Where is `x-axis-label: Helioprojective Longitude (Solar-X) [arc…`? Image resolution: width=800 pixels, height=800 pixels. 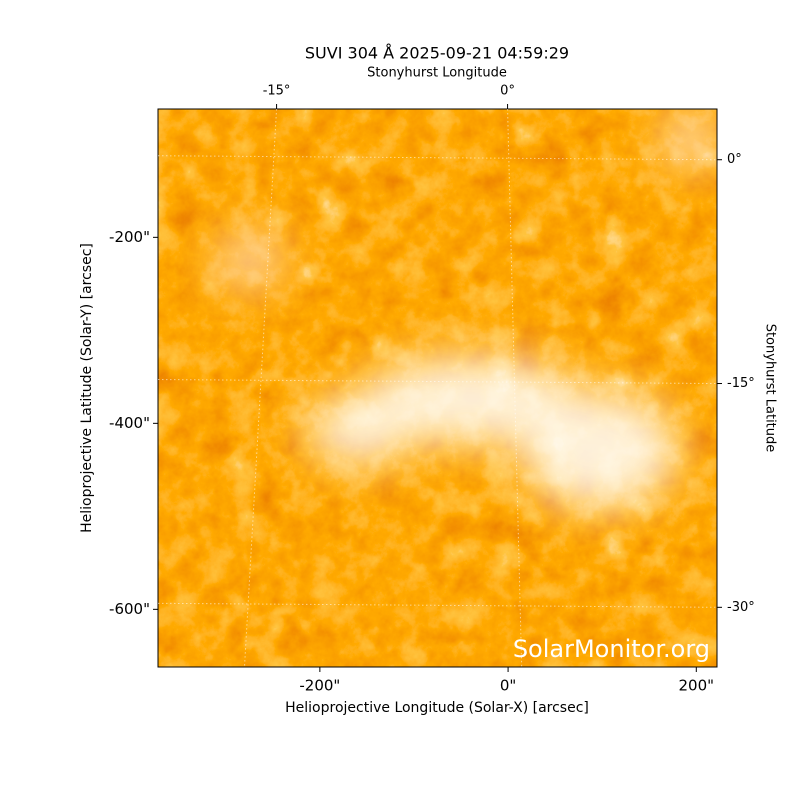
x-axis-label: Helioprojective Longitude (Solar-X) [arc… is located at coordinates (437, 708).